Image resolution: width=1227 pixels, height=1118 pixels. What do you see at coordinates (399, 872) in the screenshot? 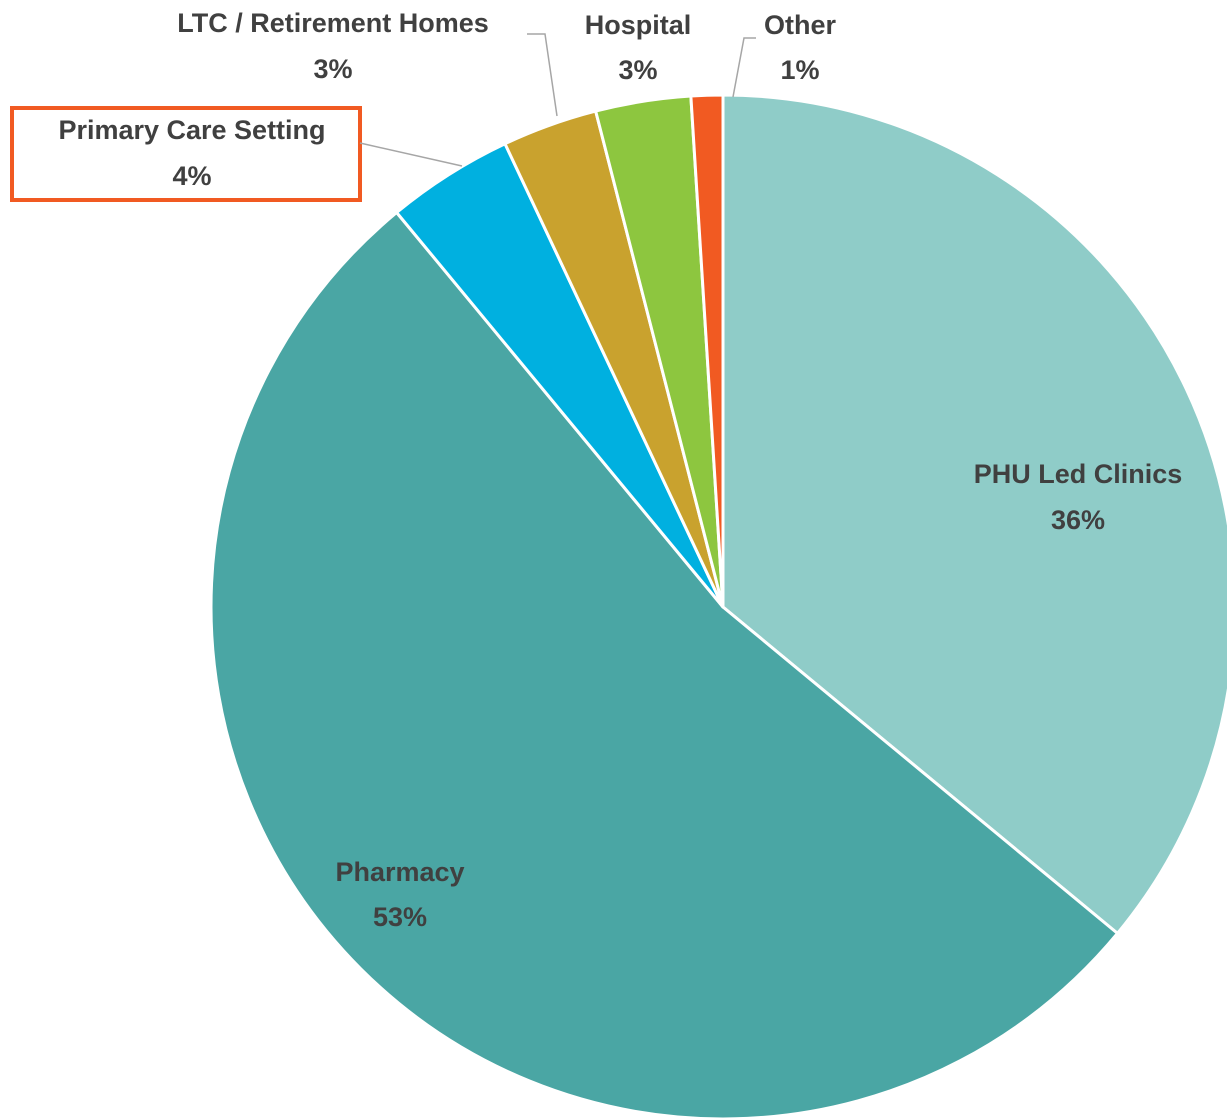
I see `category-label: Pharmacy` at bounding box center [399, 872].